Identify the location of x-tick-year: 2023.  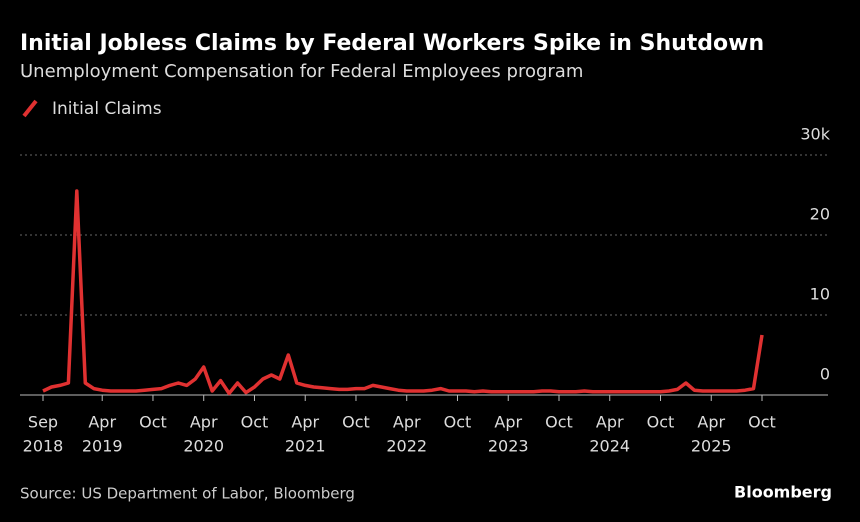
(508, 446).